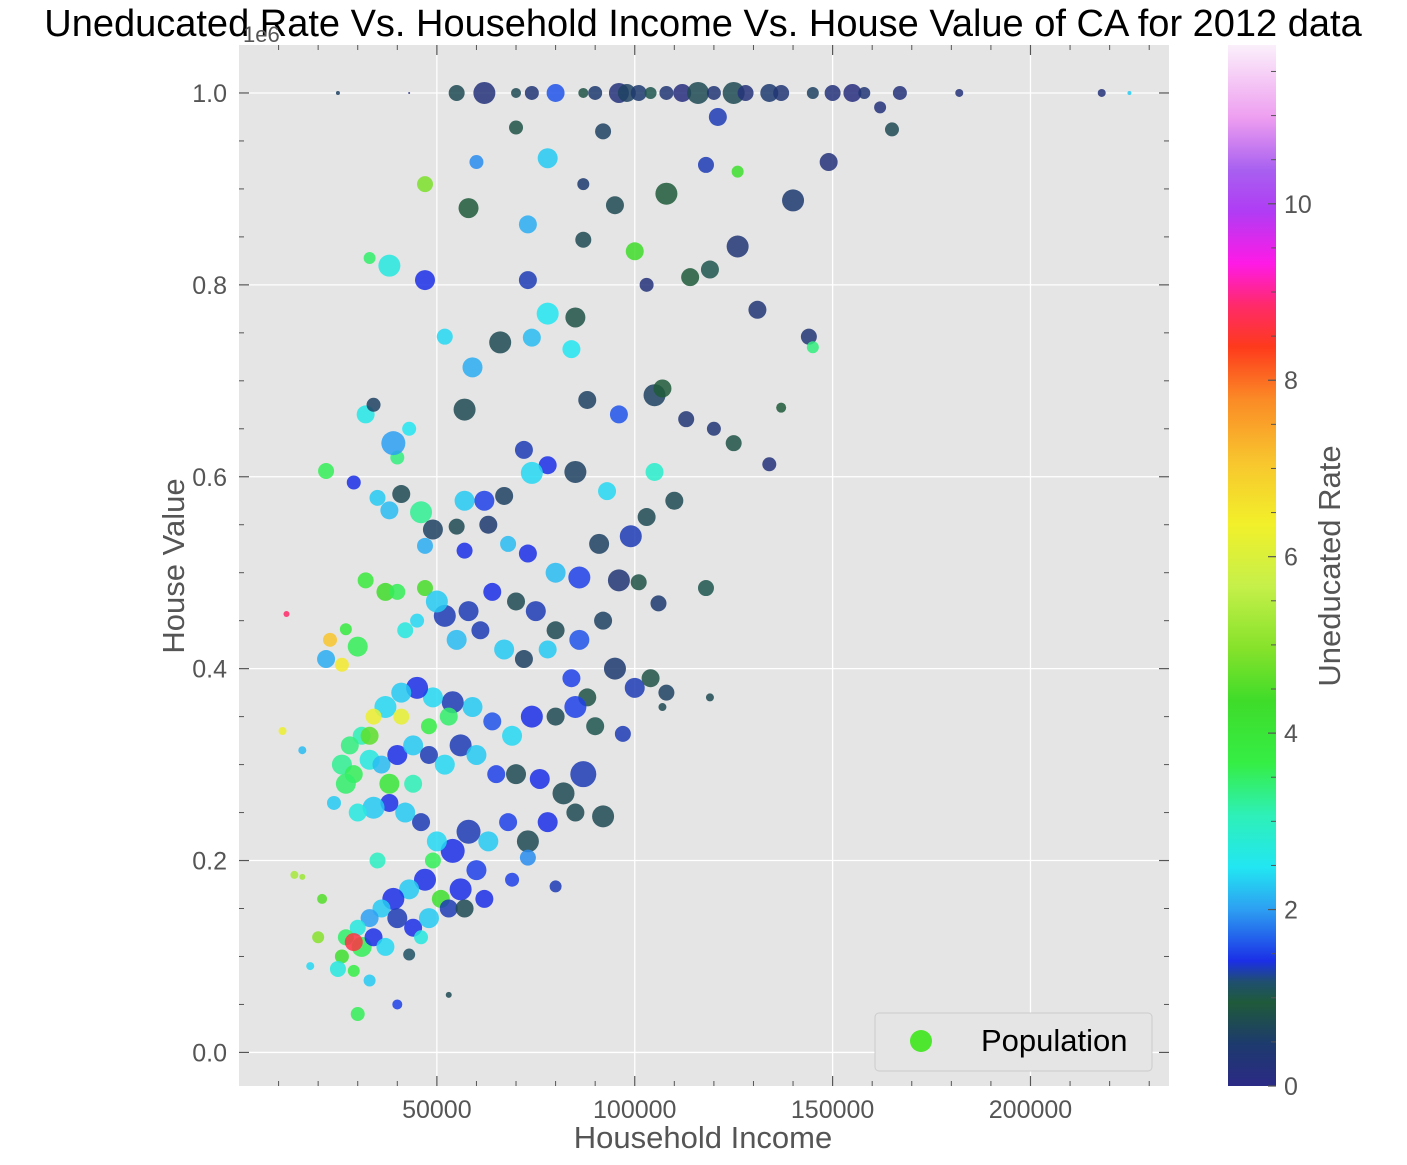  What do you see at coordinates (1054, 1040) in the screenshot?
I see `legend-label: Population` at bounding box center [1054, 1040].